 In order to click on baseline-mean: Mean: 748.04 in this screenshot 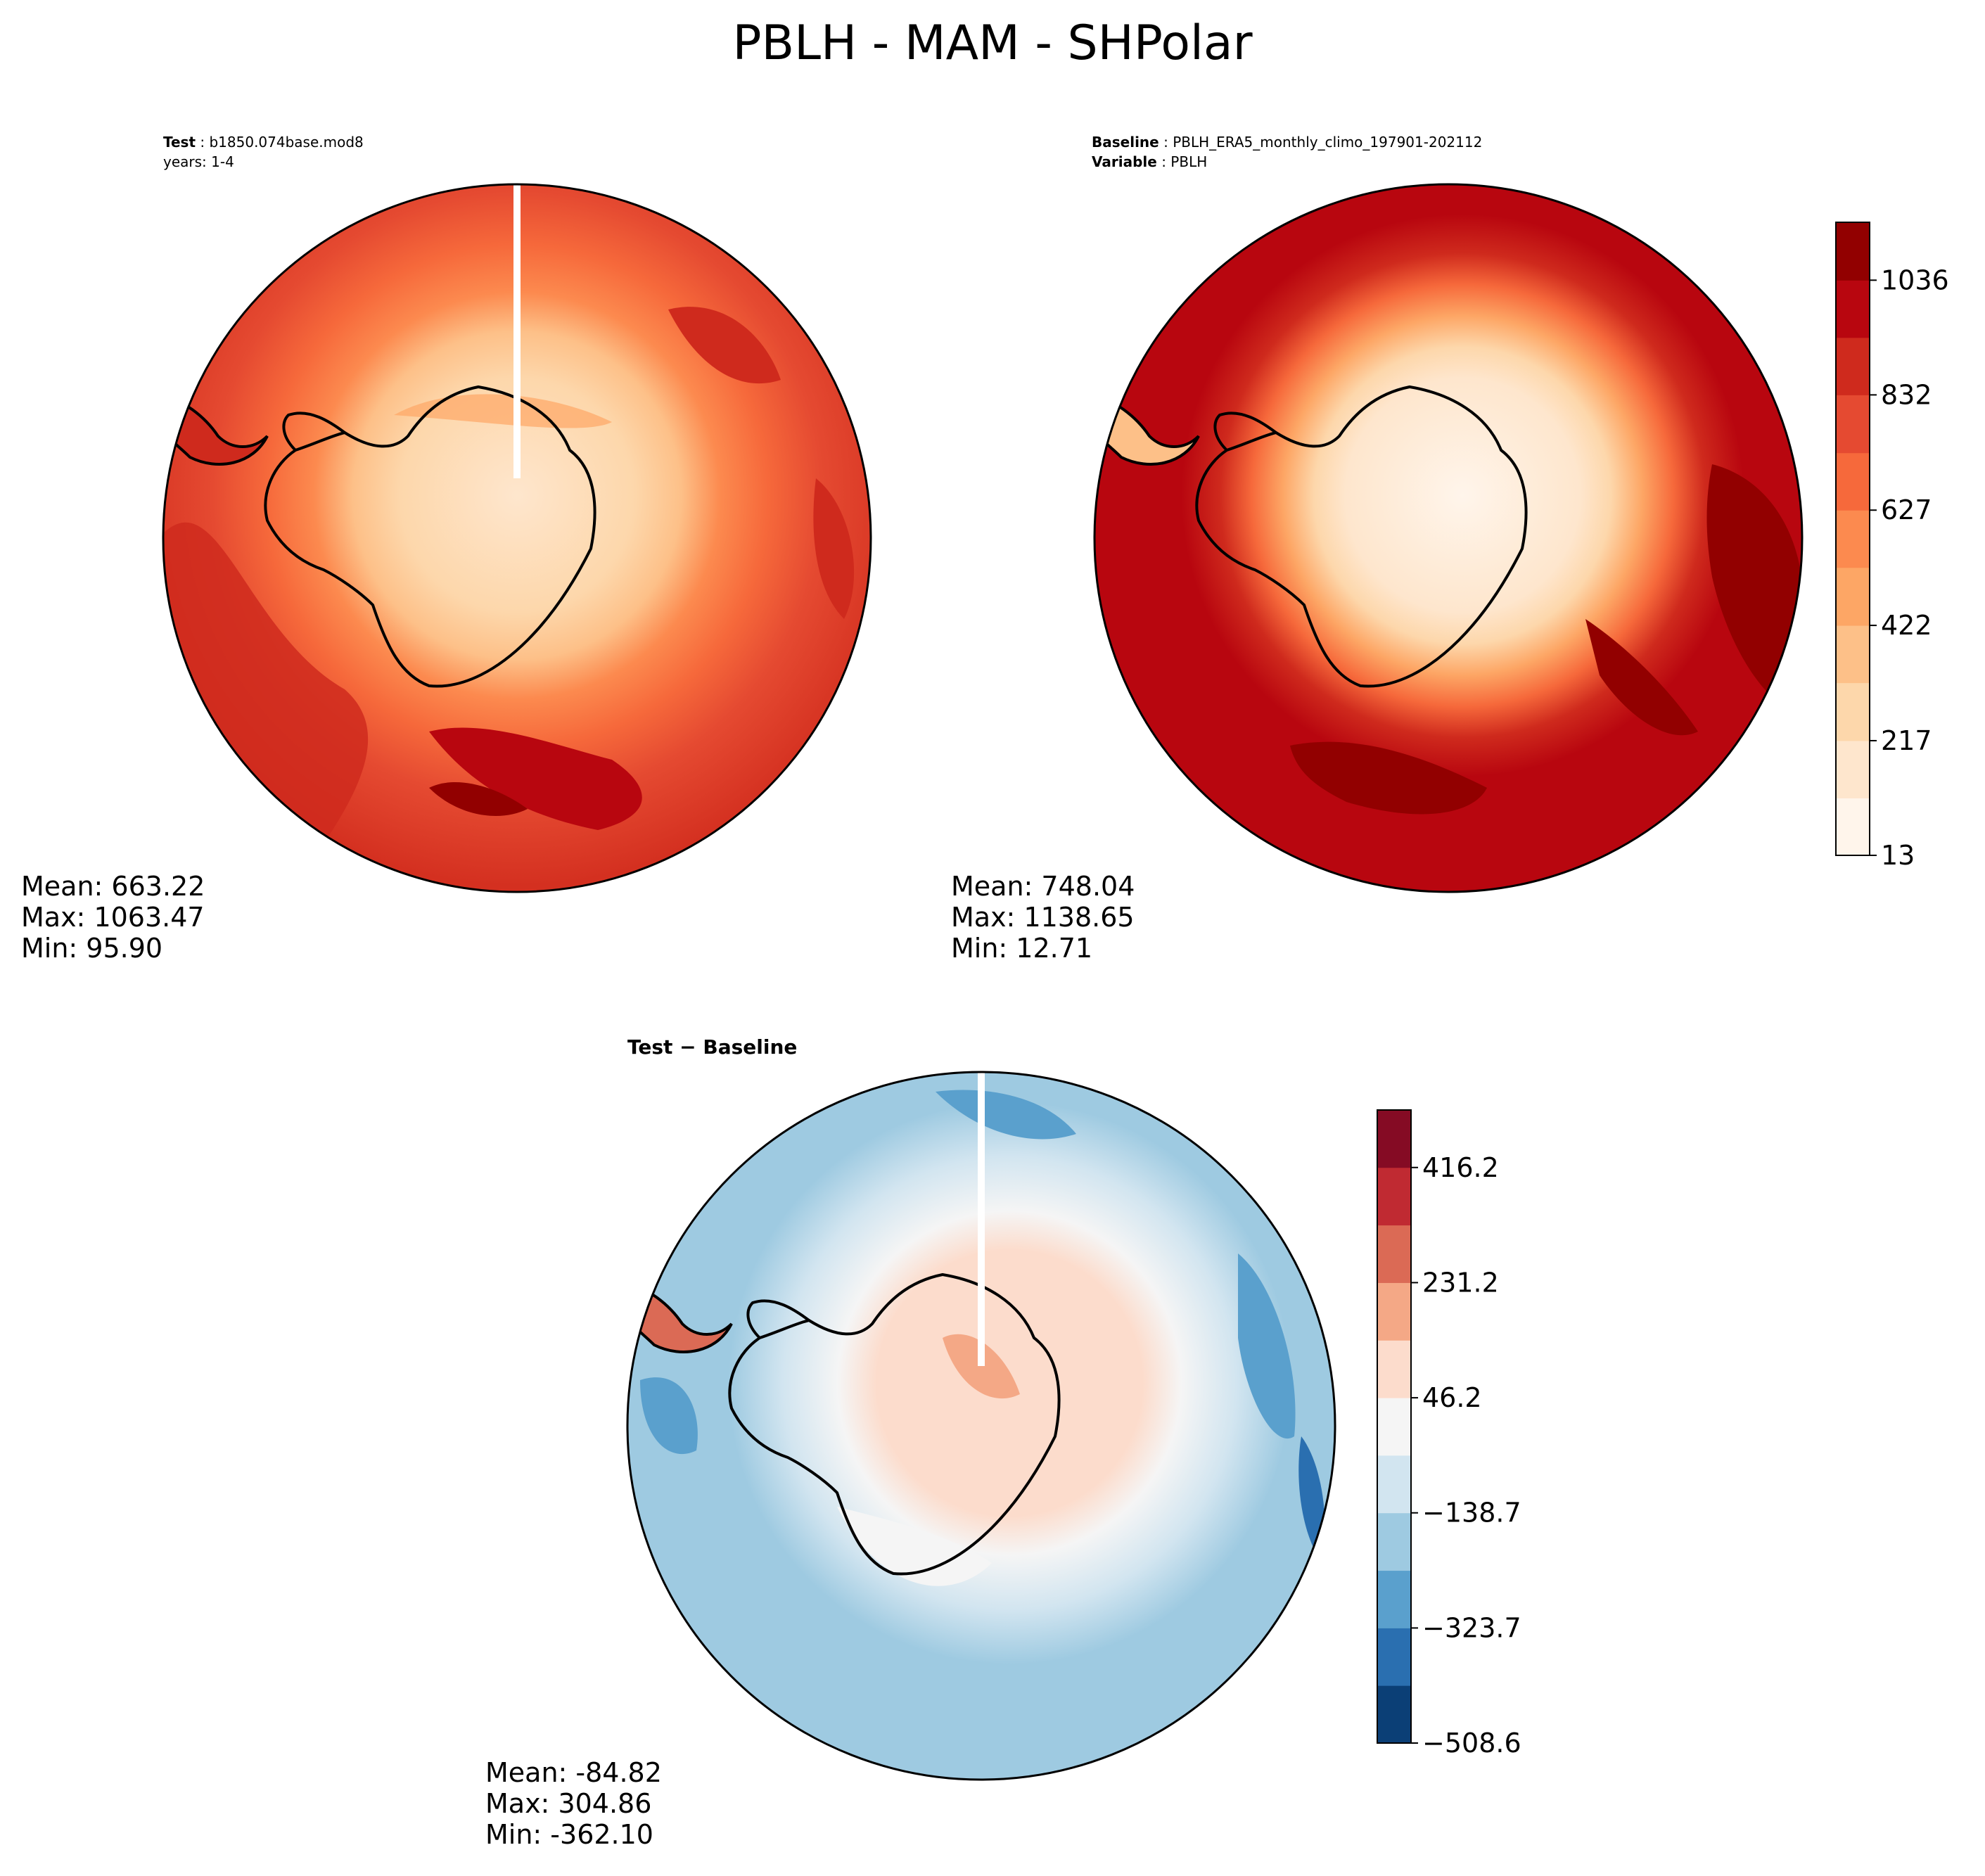, I will do `click(1043, 887)`.